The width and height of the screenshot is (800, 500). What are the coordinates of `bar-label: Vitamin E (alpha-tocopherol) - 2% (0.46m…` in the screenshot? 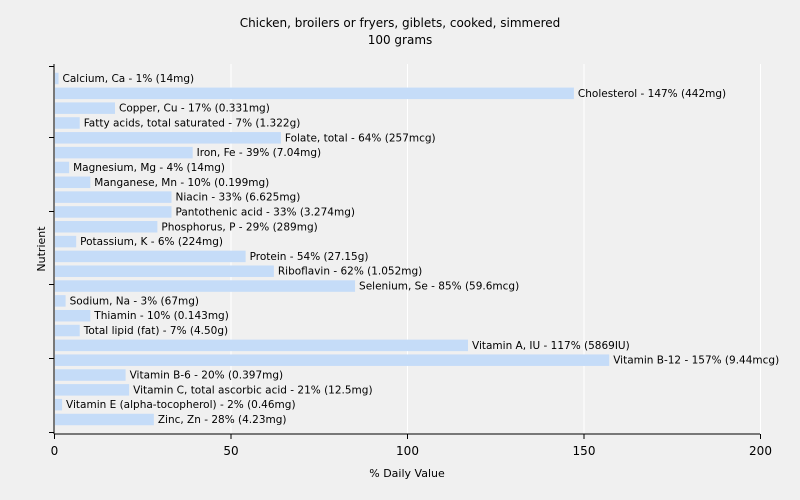 It's located at (181, 405).